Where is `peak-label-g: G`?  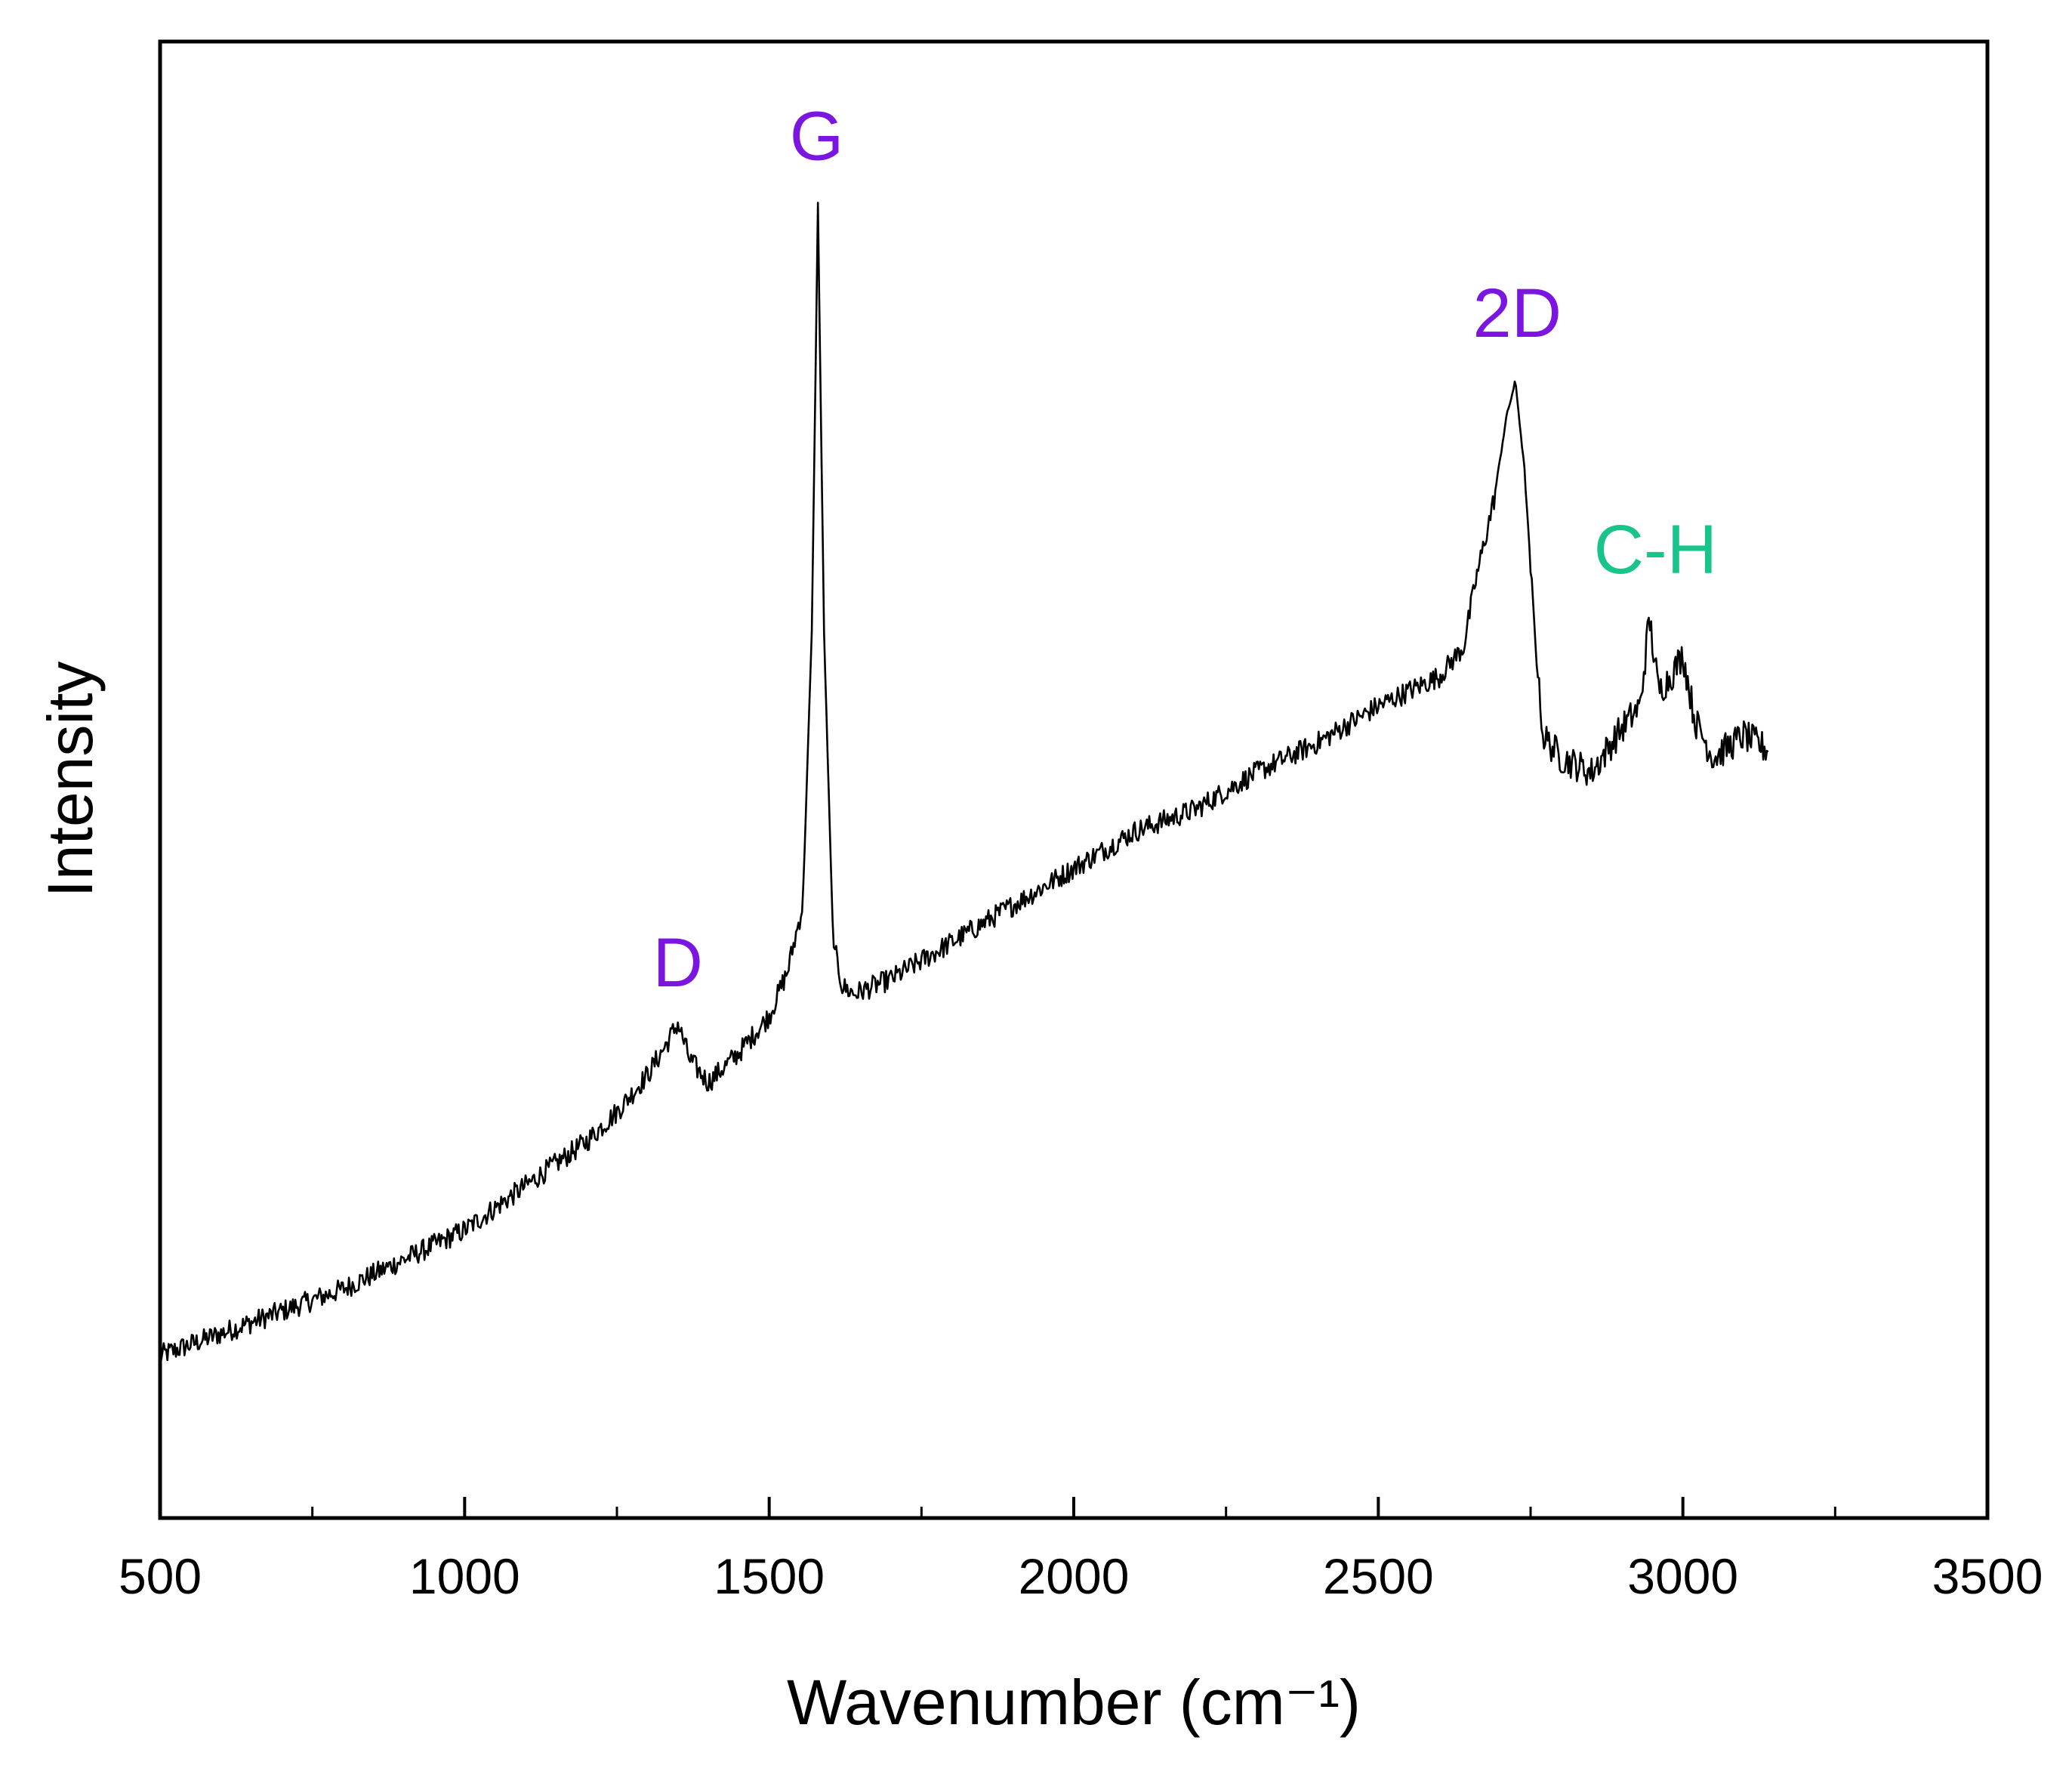
peak-label-g: G is located at coordinates (817, 135).